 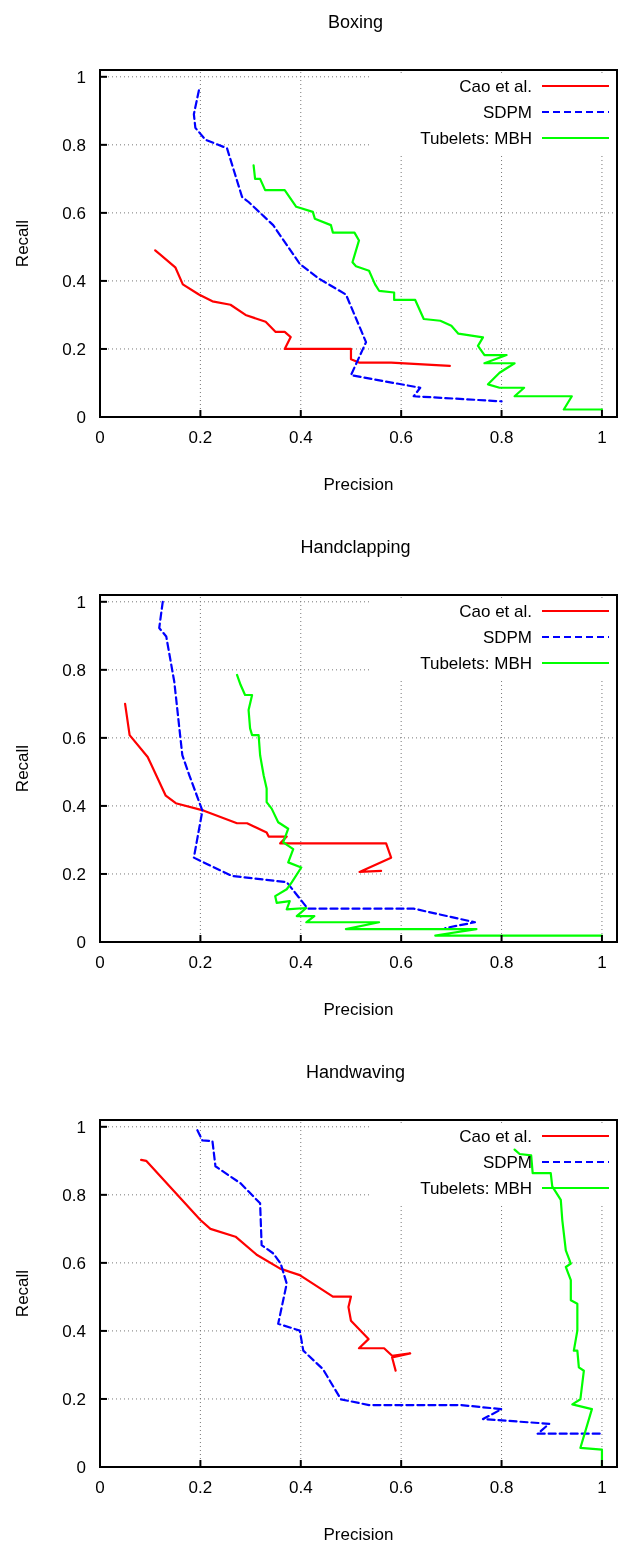 I want to click on chart-title: Boxing, so click(x=355, y=22).